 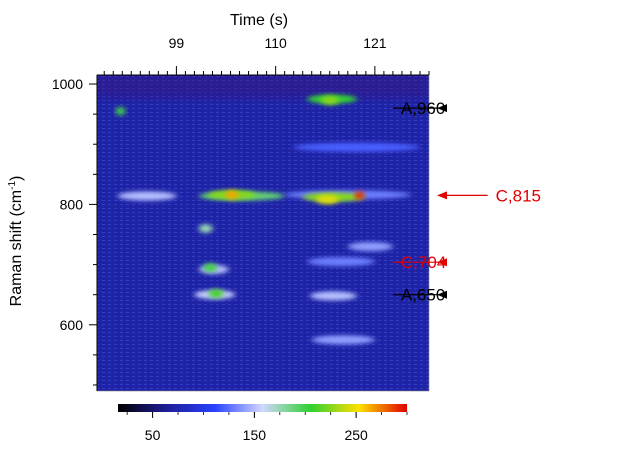 I want to click on annotation-c-815: C,815, so click(x=489, y=195).